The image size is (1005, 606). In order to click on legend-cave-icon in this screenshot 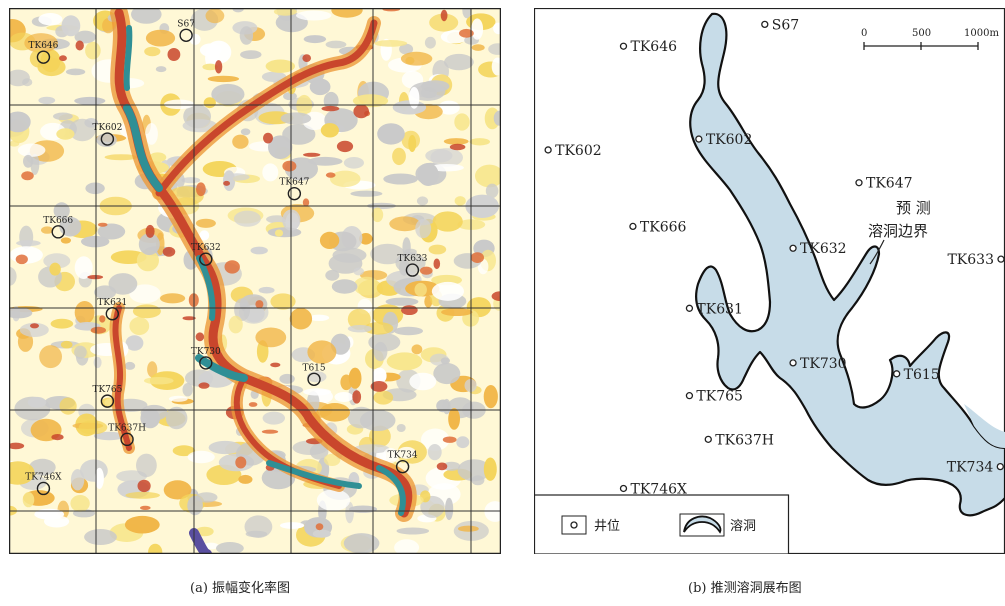, I will do `click(702, 524)`.